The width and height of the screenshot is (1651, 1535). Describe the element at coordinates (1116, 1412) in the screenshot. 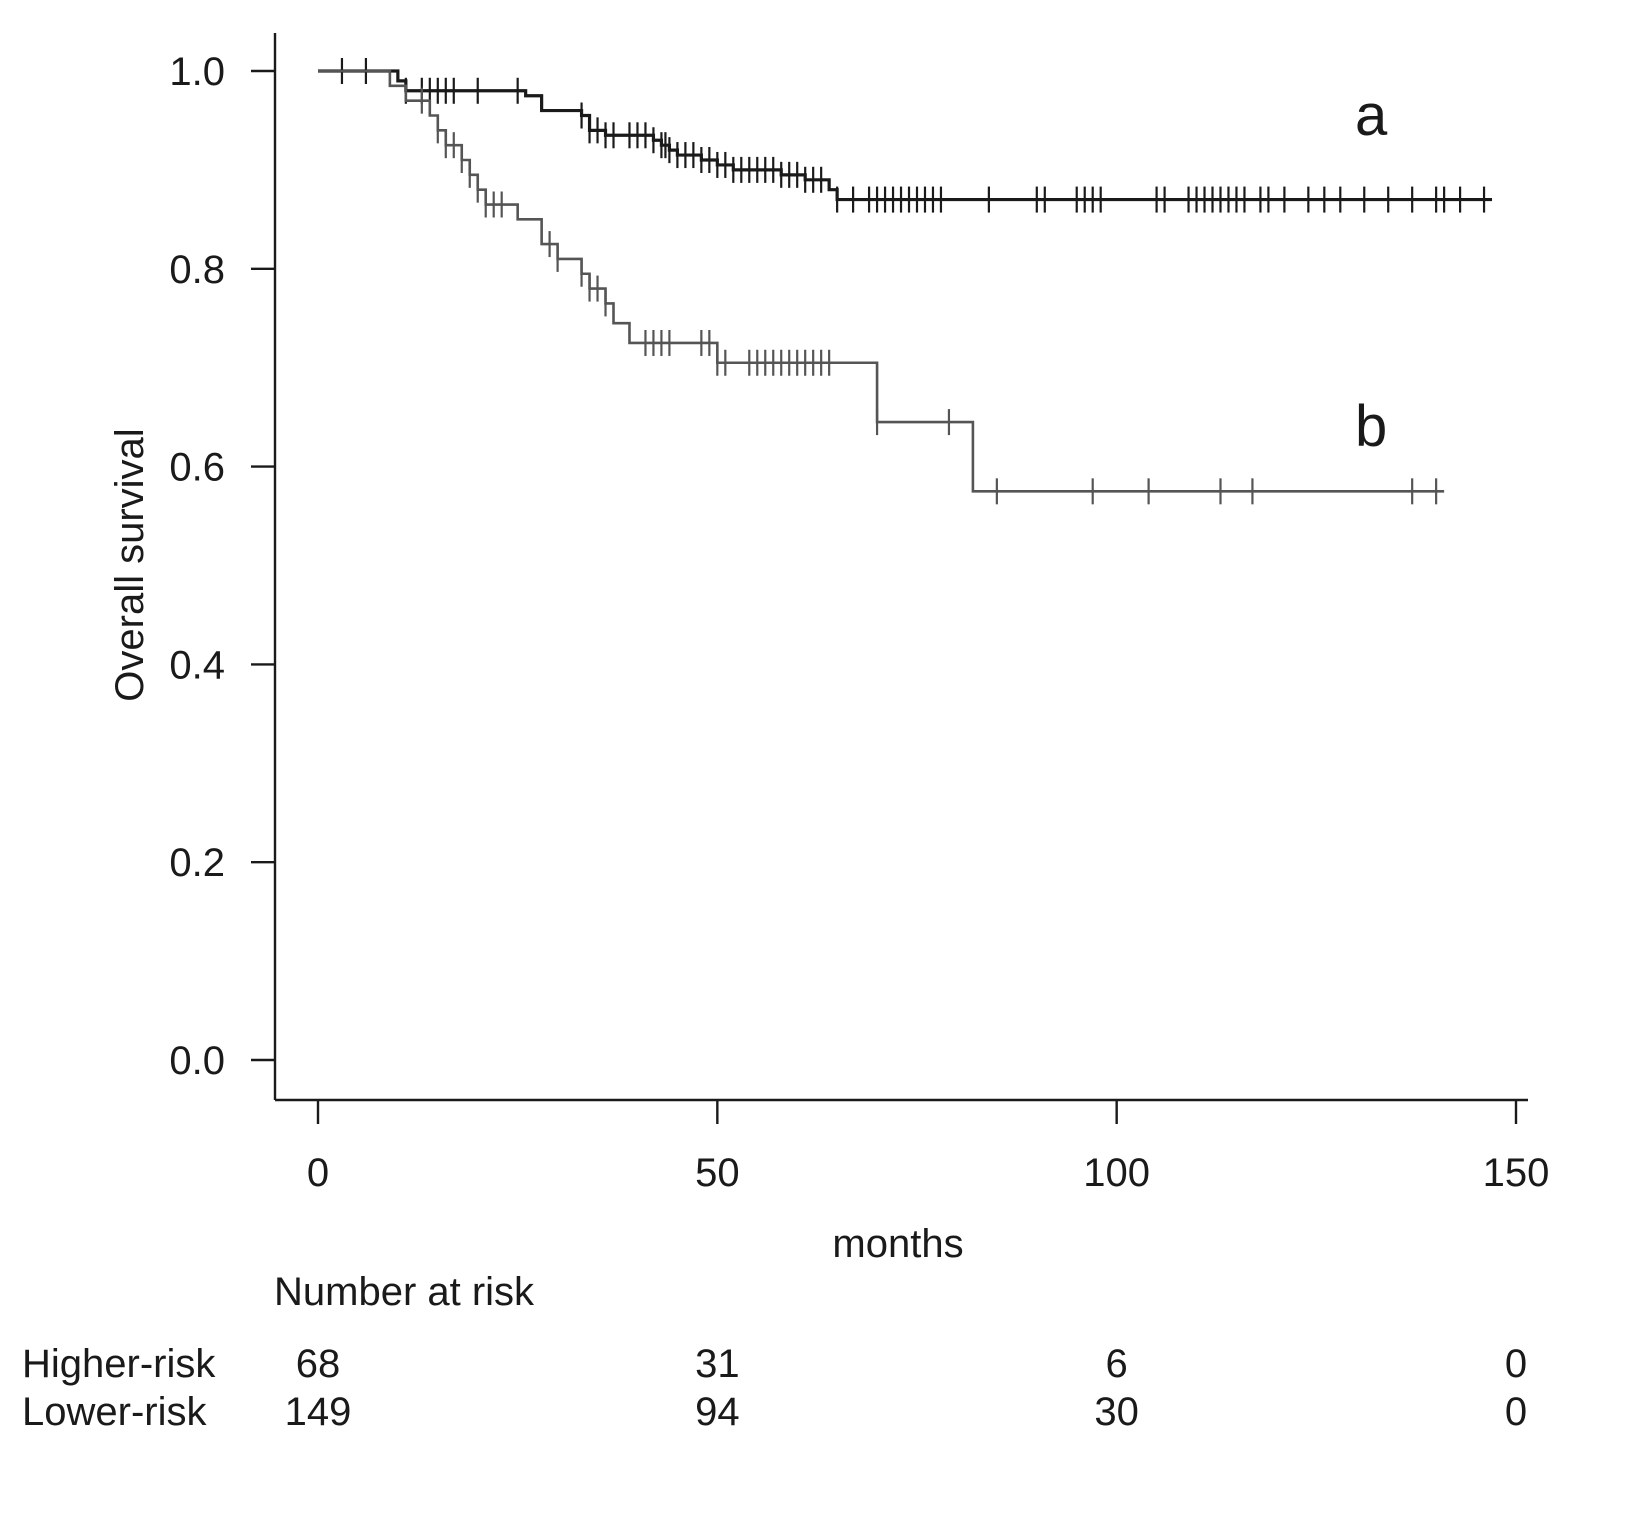

I see `risk-count-1-2: 30` at that location.